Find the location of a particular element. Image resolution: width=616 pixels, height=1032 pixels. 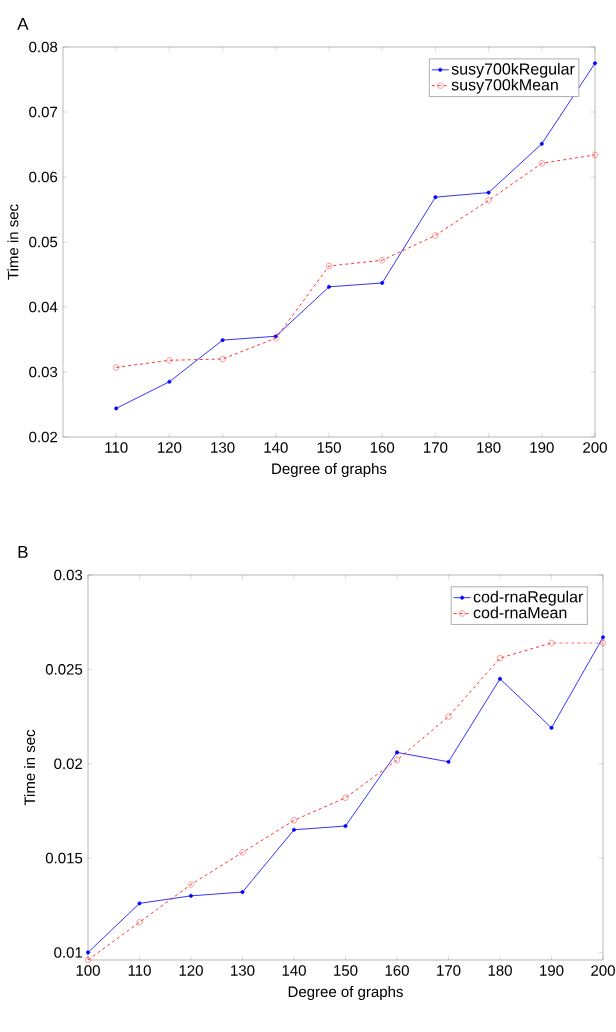

legend-label: cod-rnaRegular is located at coordinates (528, 598).